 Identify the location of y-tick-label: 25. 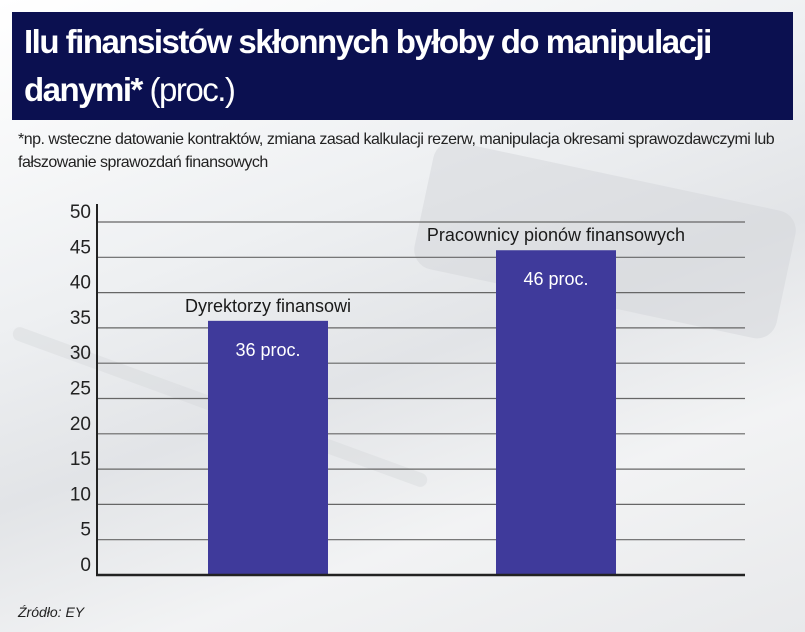
(80, 389).